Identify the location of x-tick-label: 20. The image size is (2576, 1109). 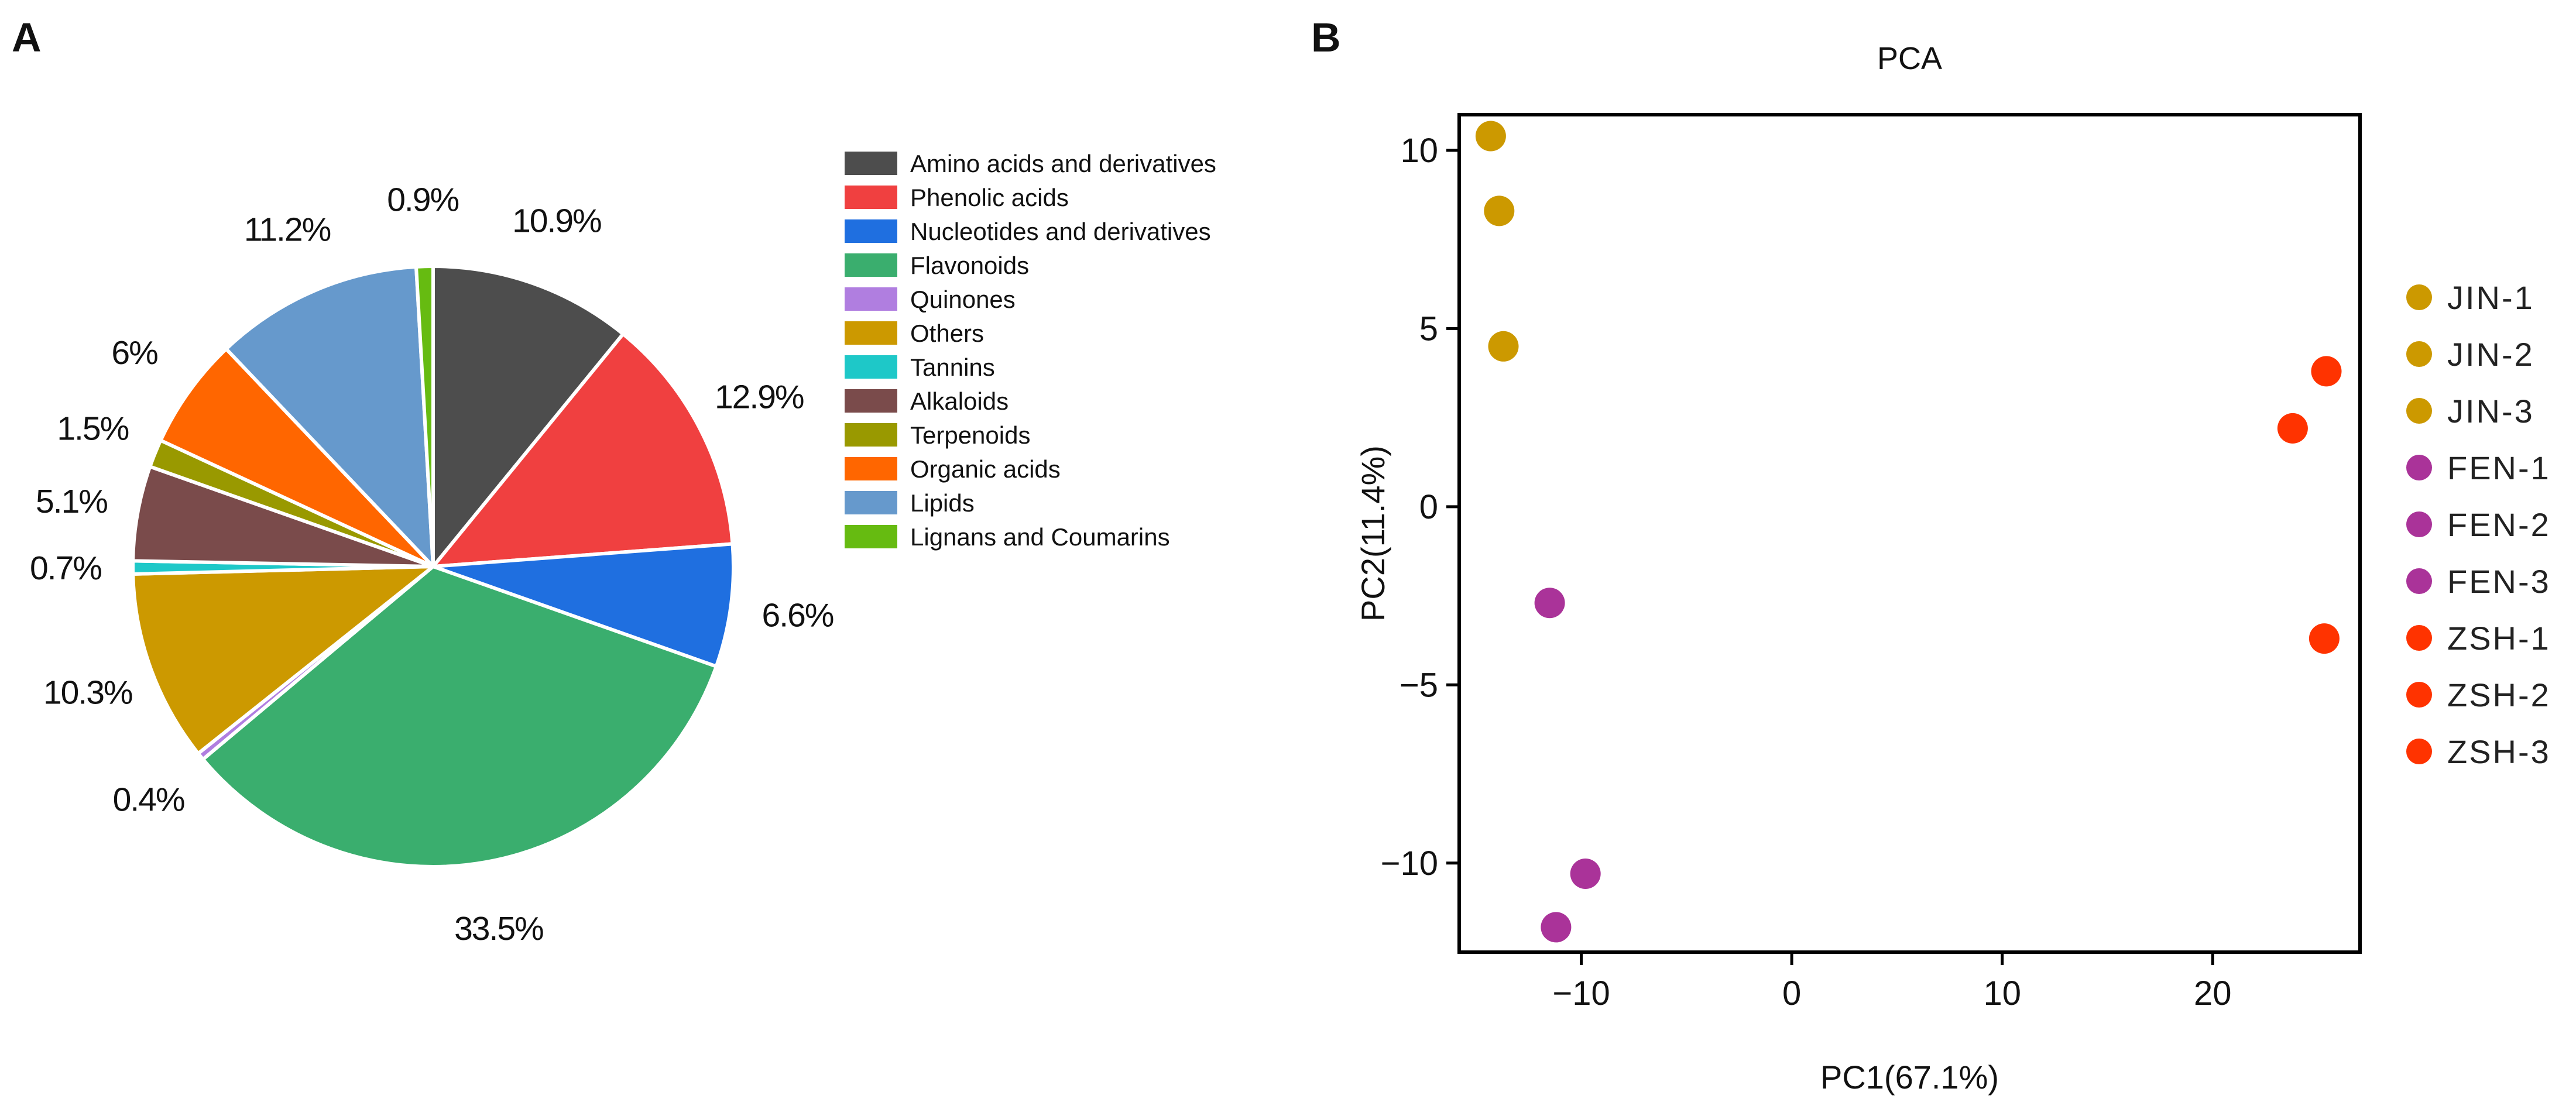
(2213, 993).